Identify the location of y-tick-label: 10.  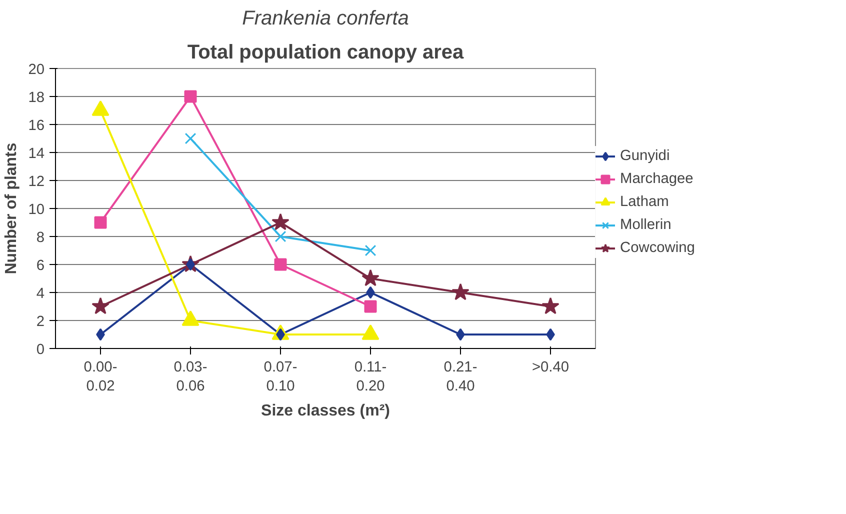
(36, 210).